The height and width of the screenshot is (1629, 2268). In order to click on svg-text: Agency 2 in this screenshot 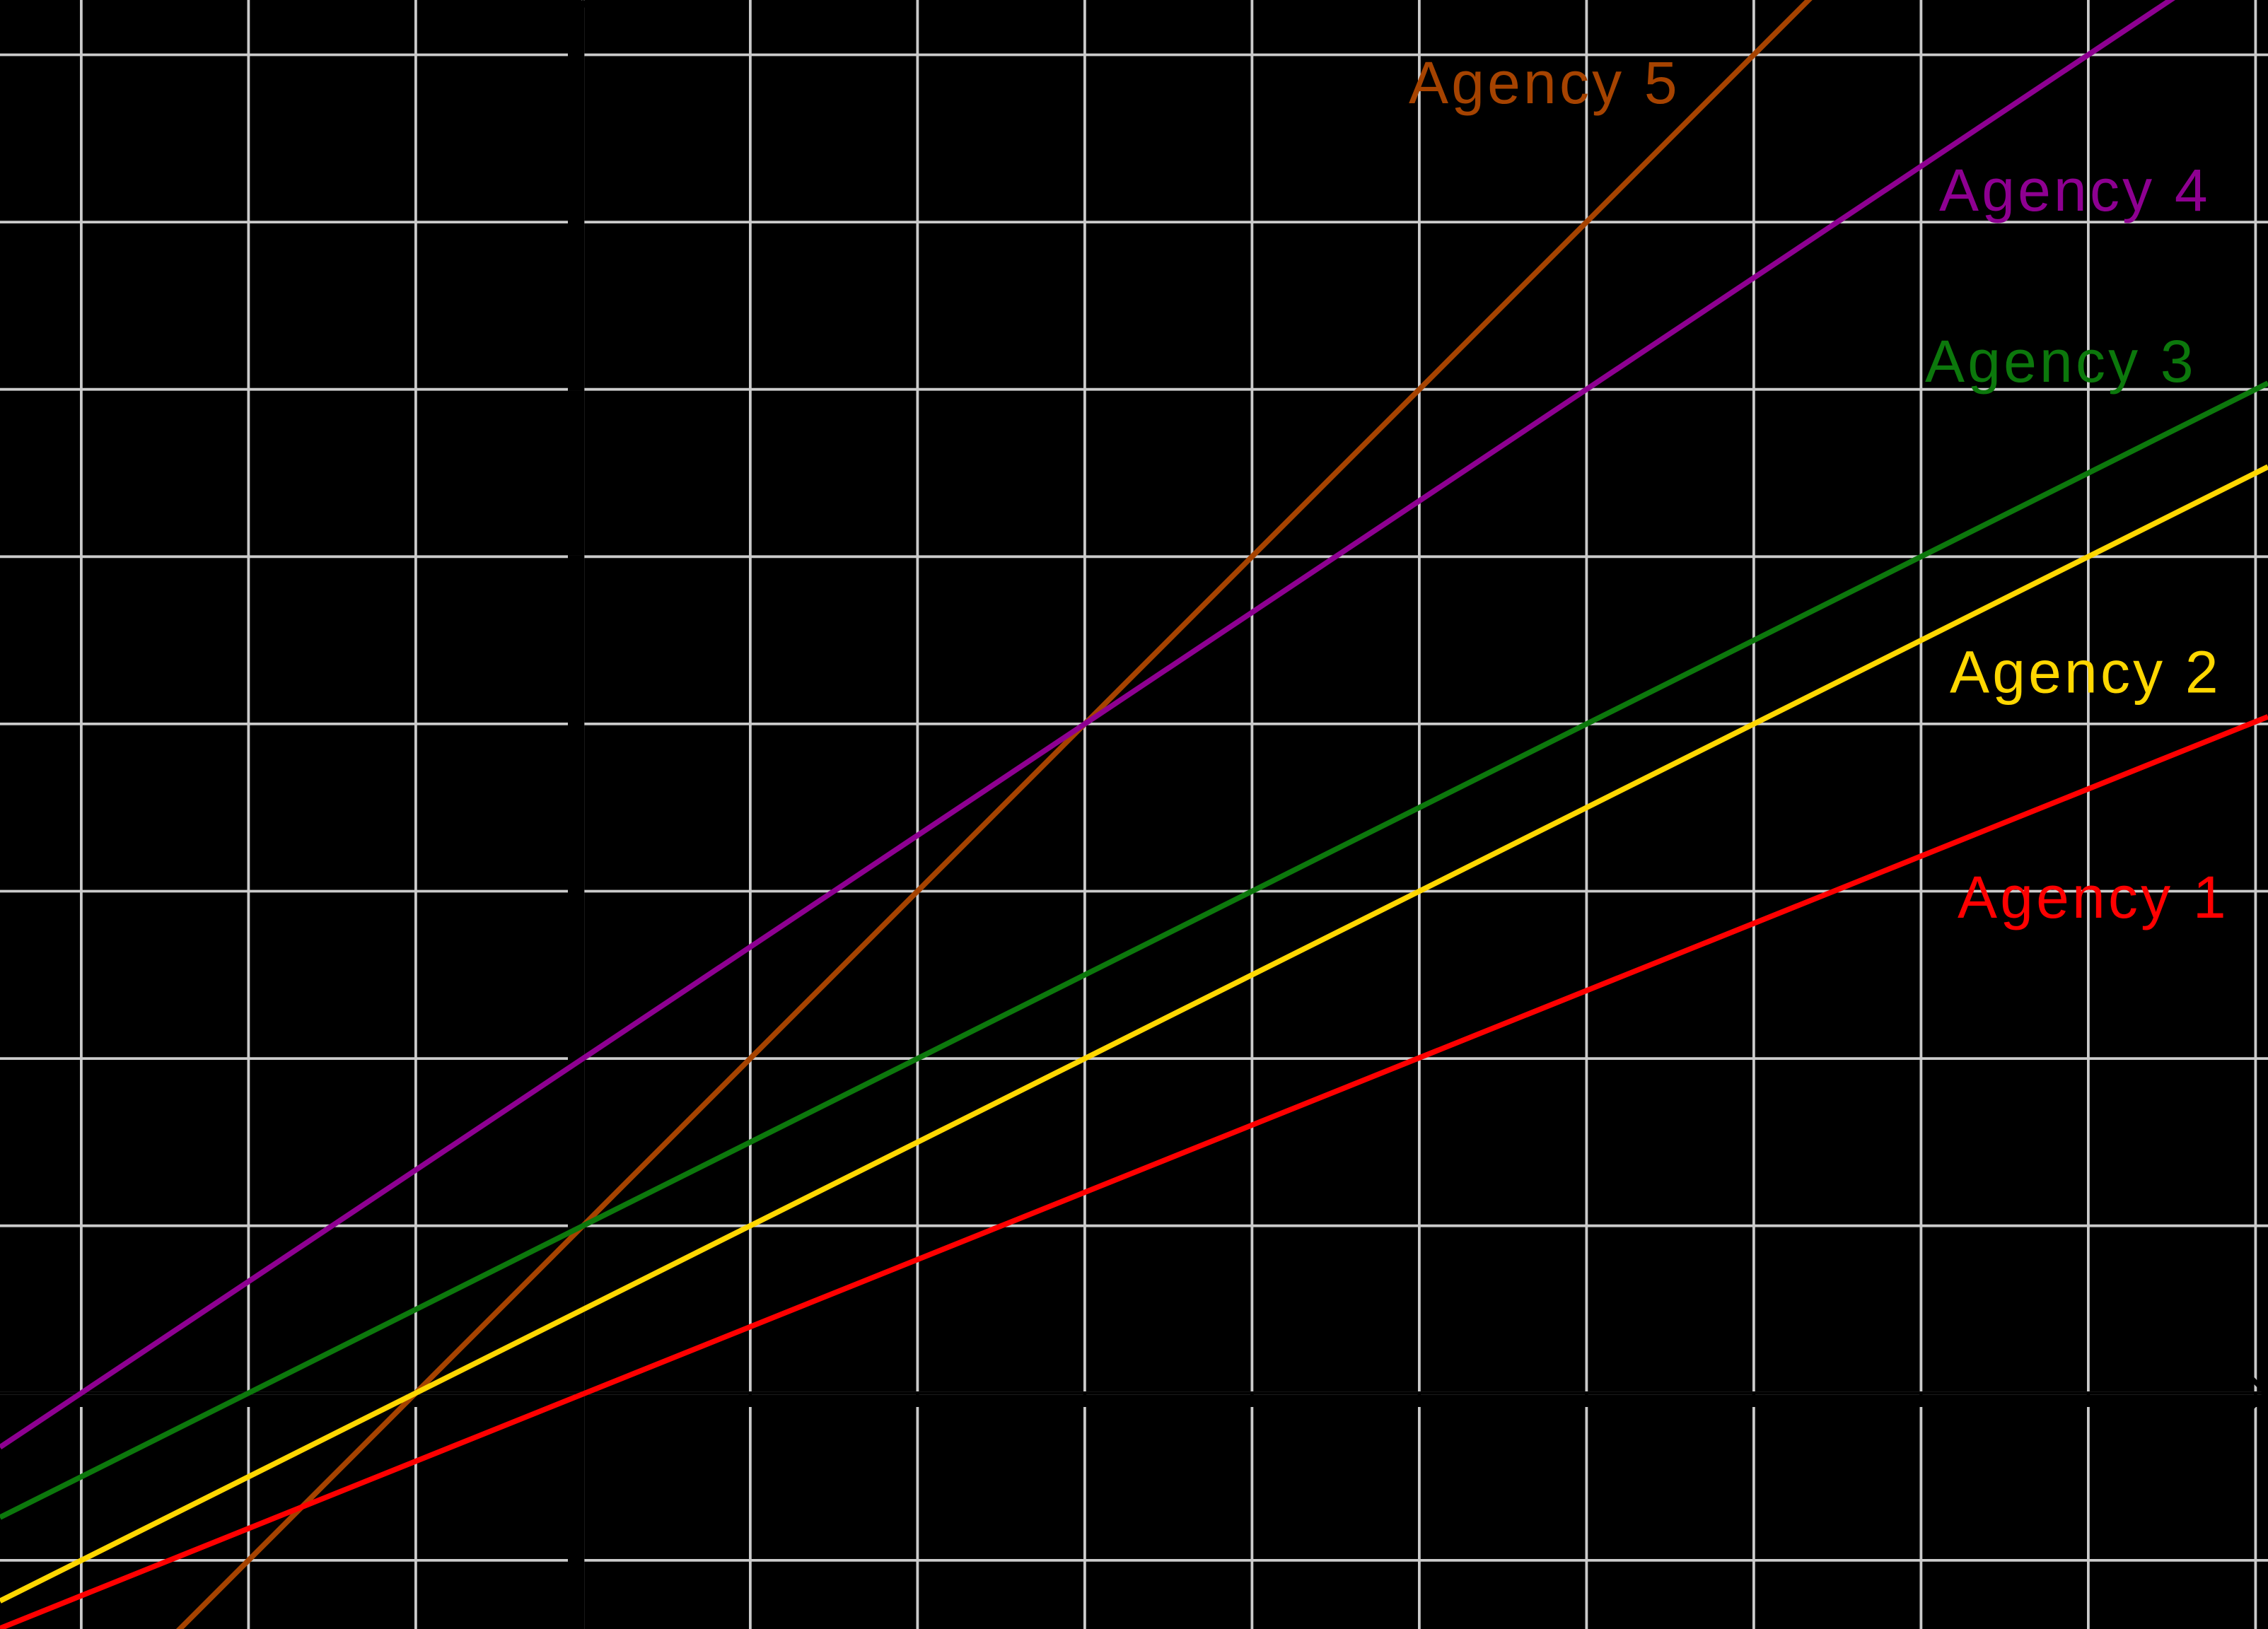, I will do `click(2085, 672)`.